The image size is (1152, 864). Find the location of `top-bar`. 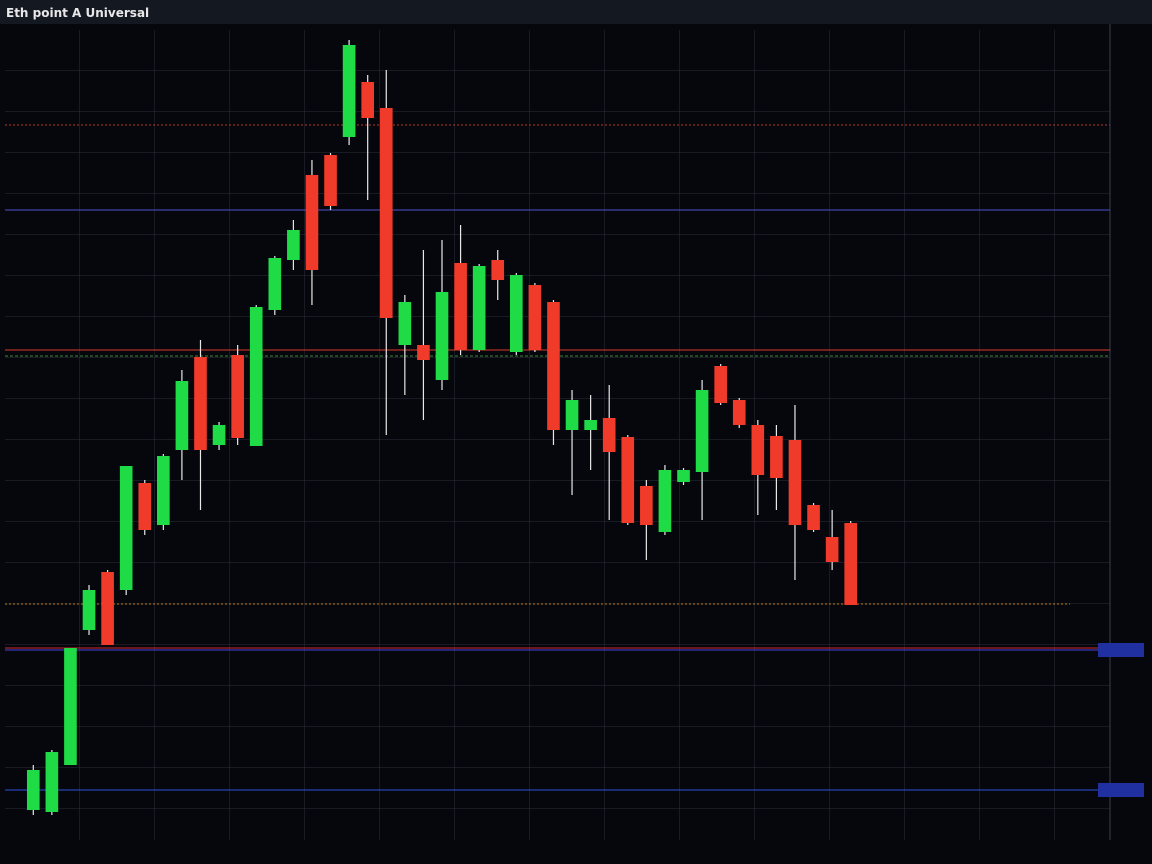

top-bar is located at coordinates (576, 12).